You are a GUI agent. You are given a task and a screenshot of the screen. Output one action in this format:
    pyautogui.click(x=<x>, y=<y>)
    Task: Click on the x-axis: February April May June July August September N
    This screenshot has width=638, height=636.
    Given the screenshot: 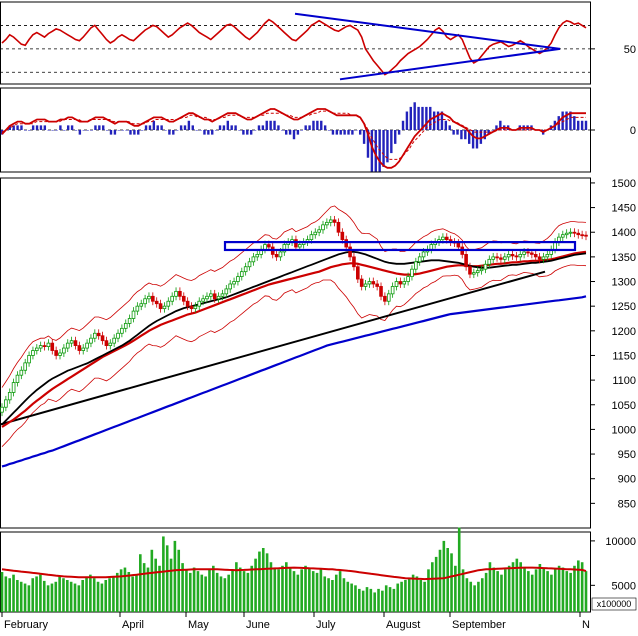 What is the action you would take?
    pyautogui.click(x=295, y=621)
    